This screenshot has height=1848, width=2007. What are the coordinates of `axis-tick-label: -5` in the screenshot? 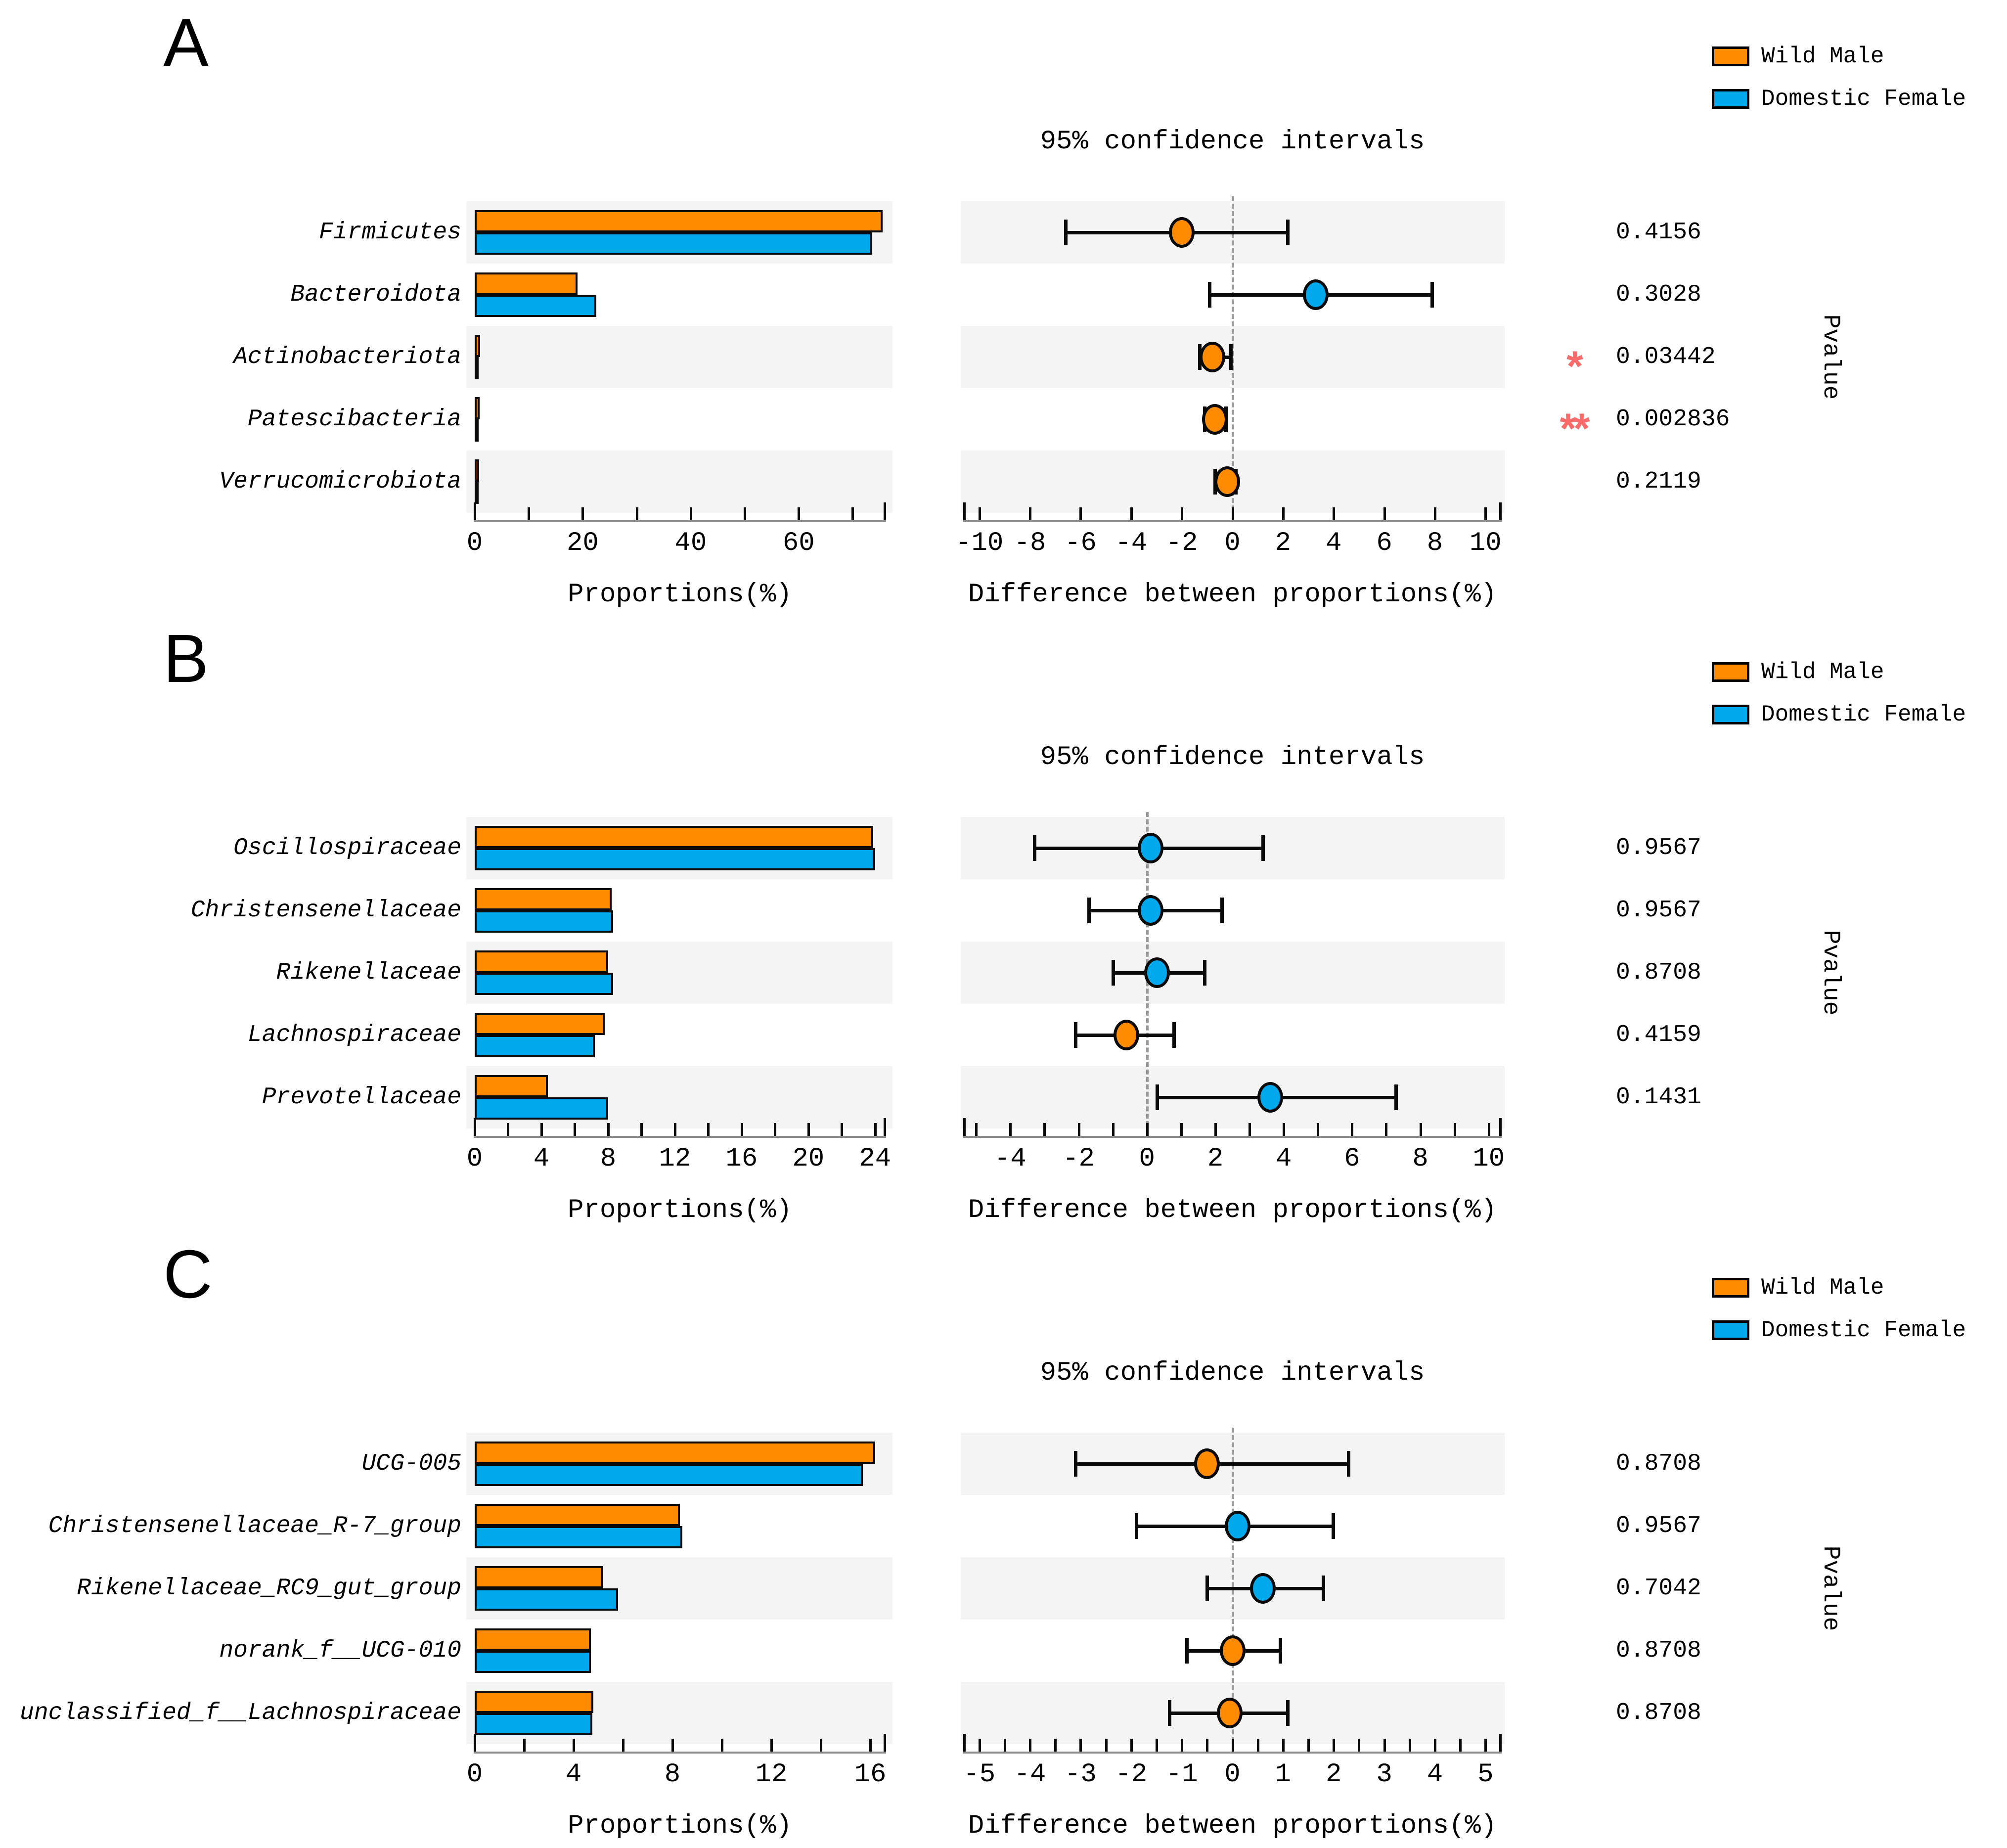 It's located at (979, 1774).